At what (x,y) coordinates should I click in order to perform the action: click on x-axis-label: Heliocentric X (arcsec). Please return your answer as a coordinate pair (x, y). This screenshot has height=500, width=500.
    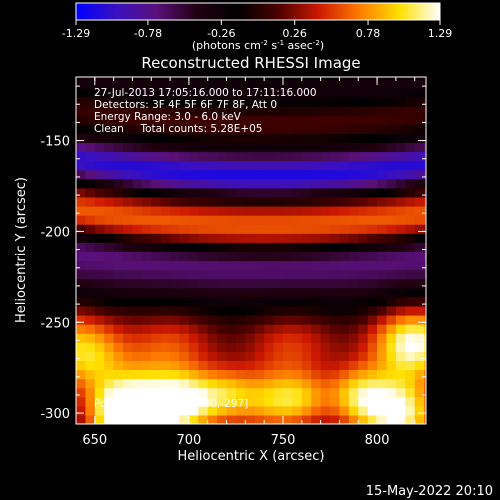
    Looking at the image, I should click on (251, 456).